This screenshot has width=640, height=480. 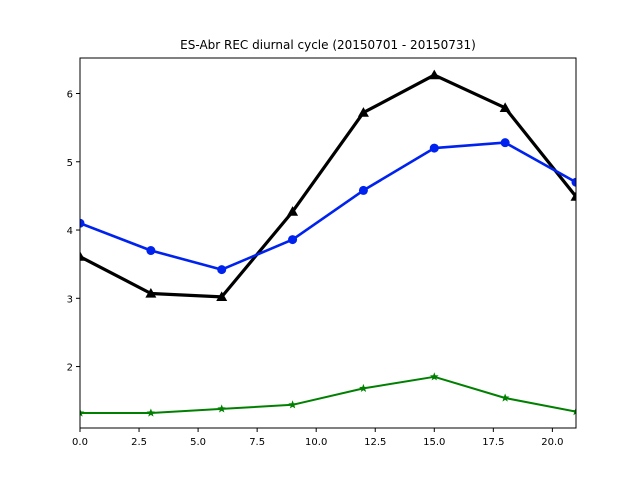 What do you see at coordinates (434, 442) in the screenshot?
I see `x-tick-label: 15.0` at bounding box center [434, 442].